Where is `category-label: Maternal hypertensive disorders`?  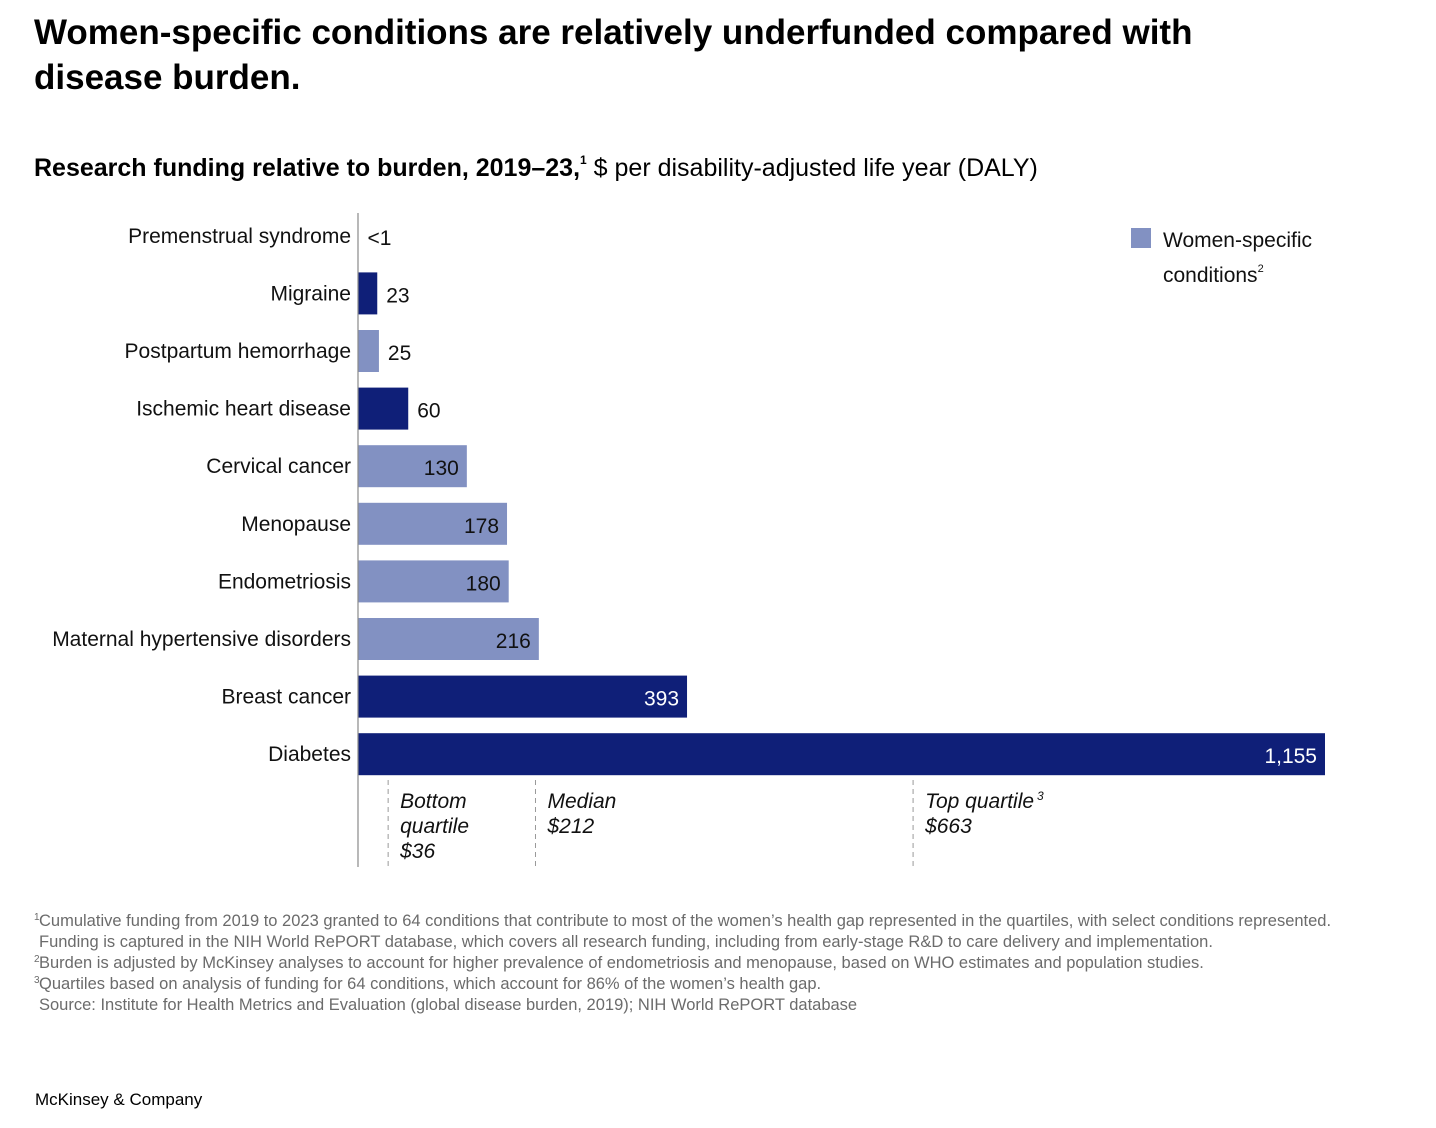 category-label: Maternal hypertensive disorders is located at coordinates (201, 639).